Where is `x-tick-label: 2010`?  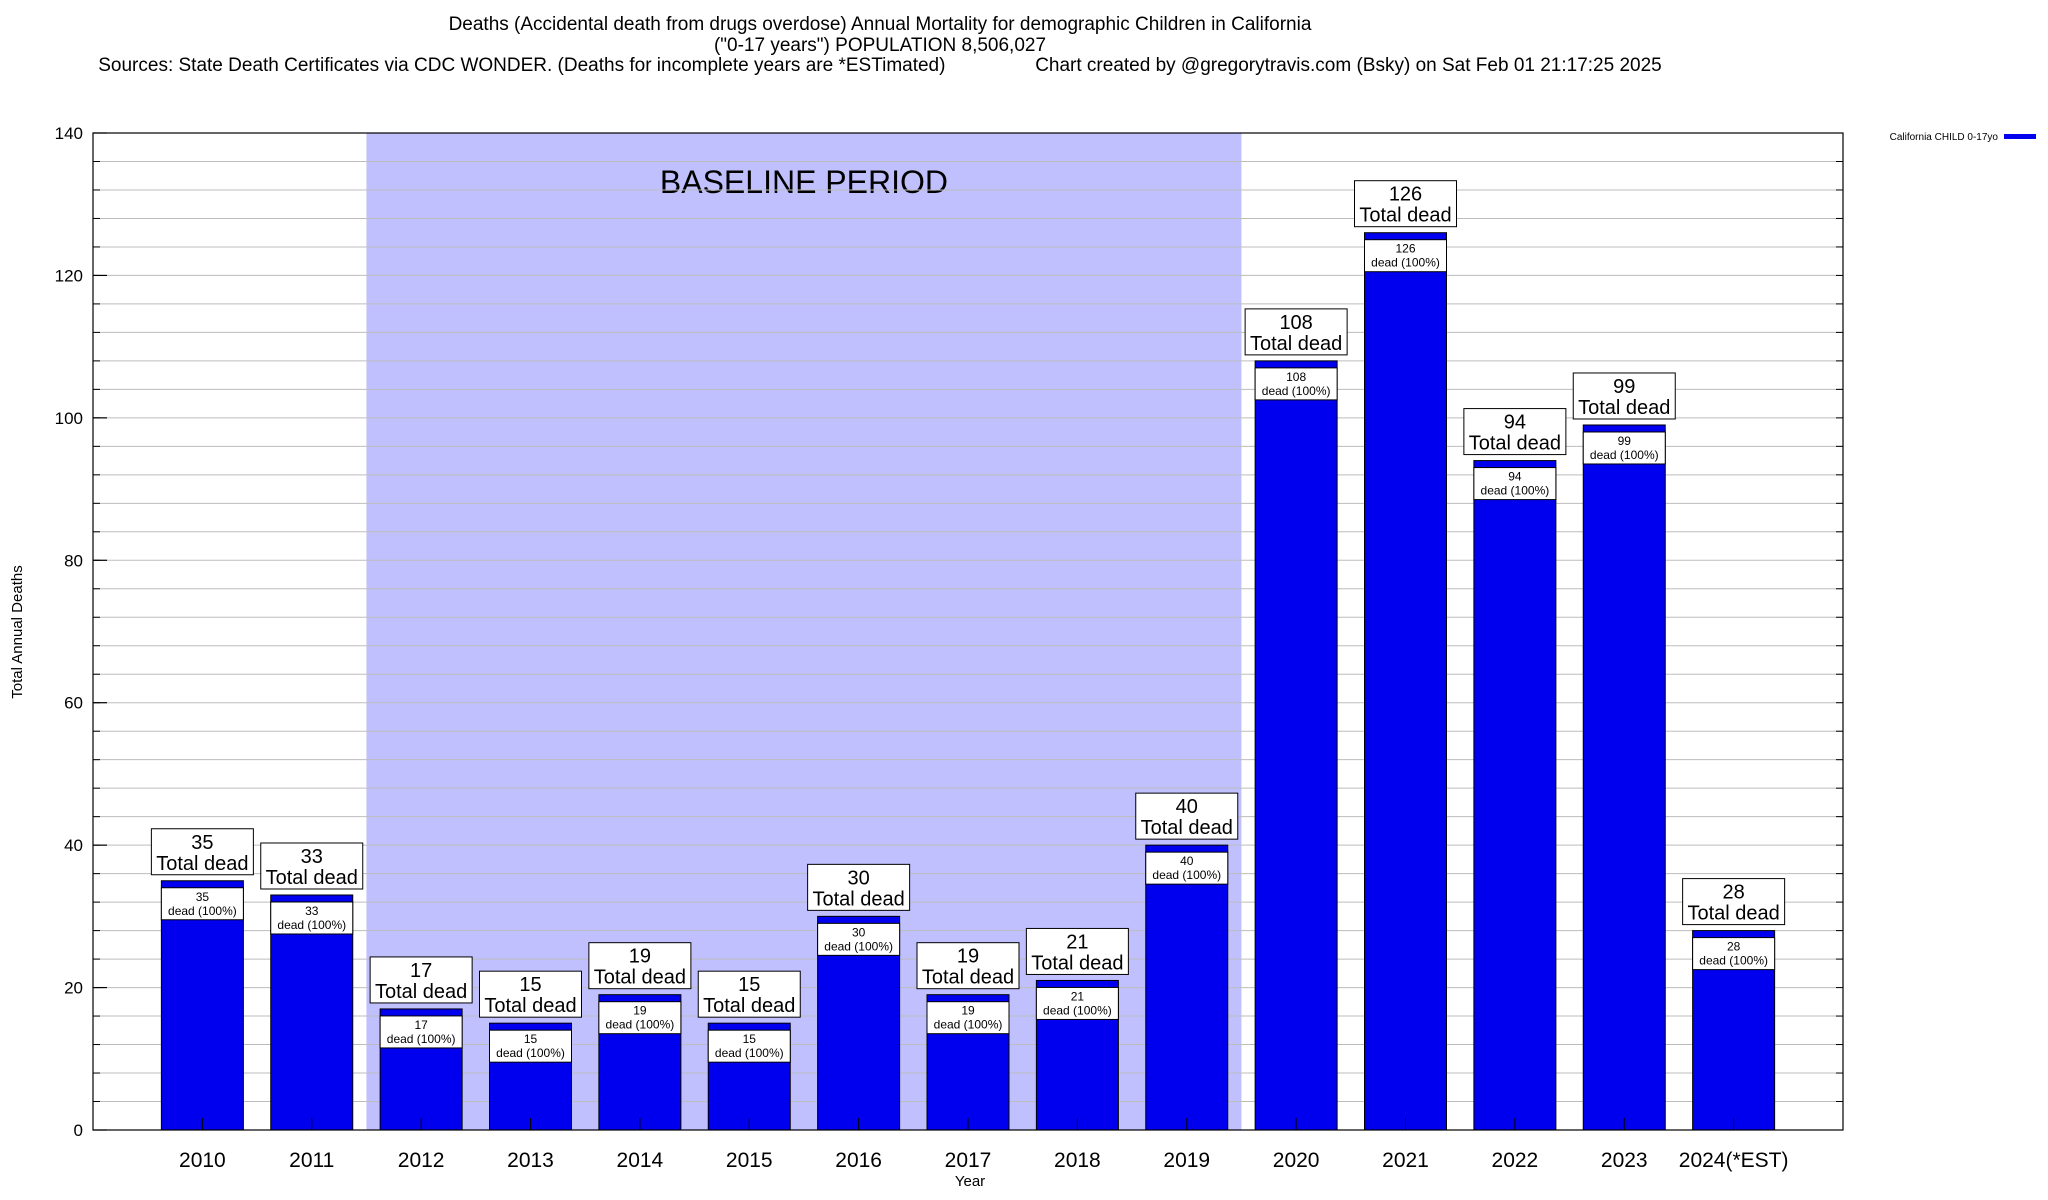 x-tick-label: 2010 is located at coordinates (202, 1160).